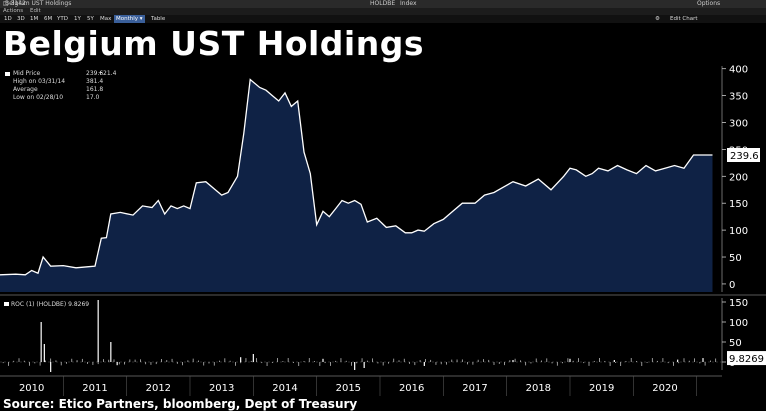  Describe the element at coordinates (738, 70) in the screenshot. I see `y-tick-label: 400` at that location.